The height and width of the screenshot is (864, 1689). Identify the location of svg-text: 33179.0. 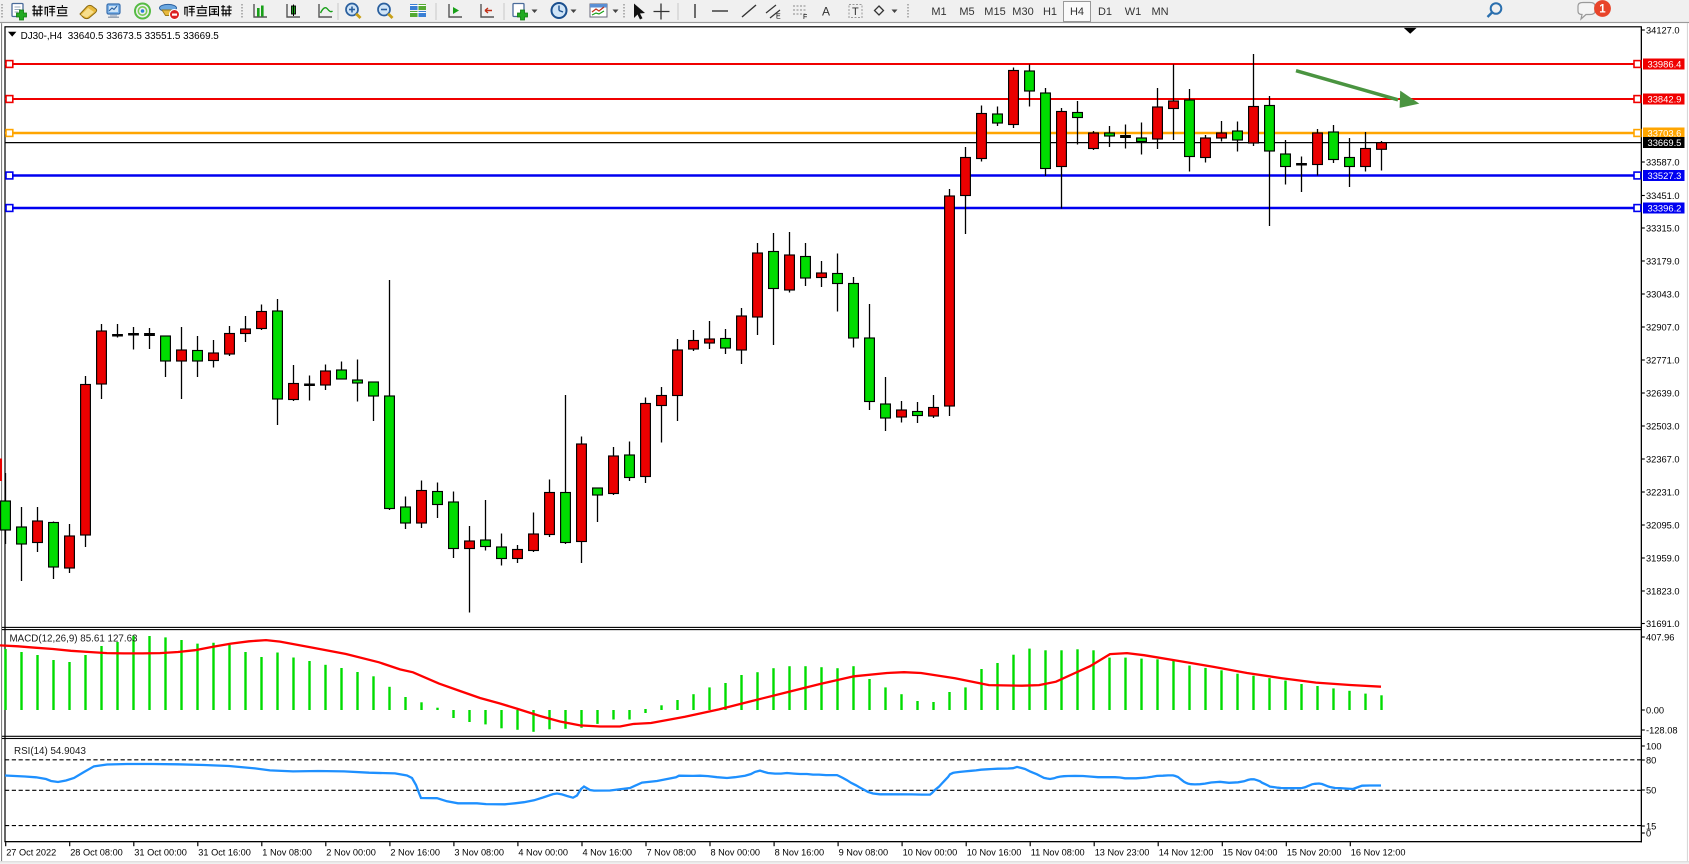
(1663, 262).